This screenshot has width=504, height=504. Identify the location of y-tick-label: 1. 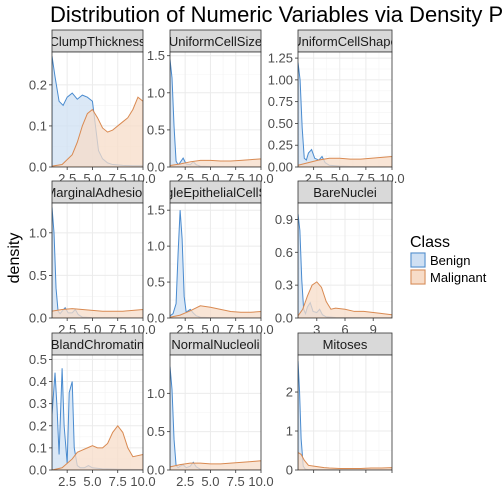
(289, 431).